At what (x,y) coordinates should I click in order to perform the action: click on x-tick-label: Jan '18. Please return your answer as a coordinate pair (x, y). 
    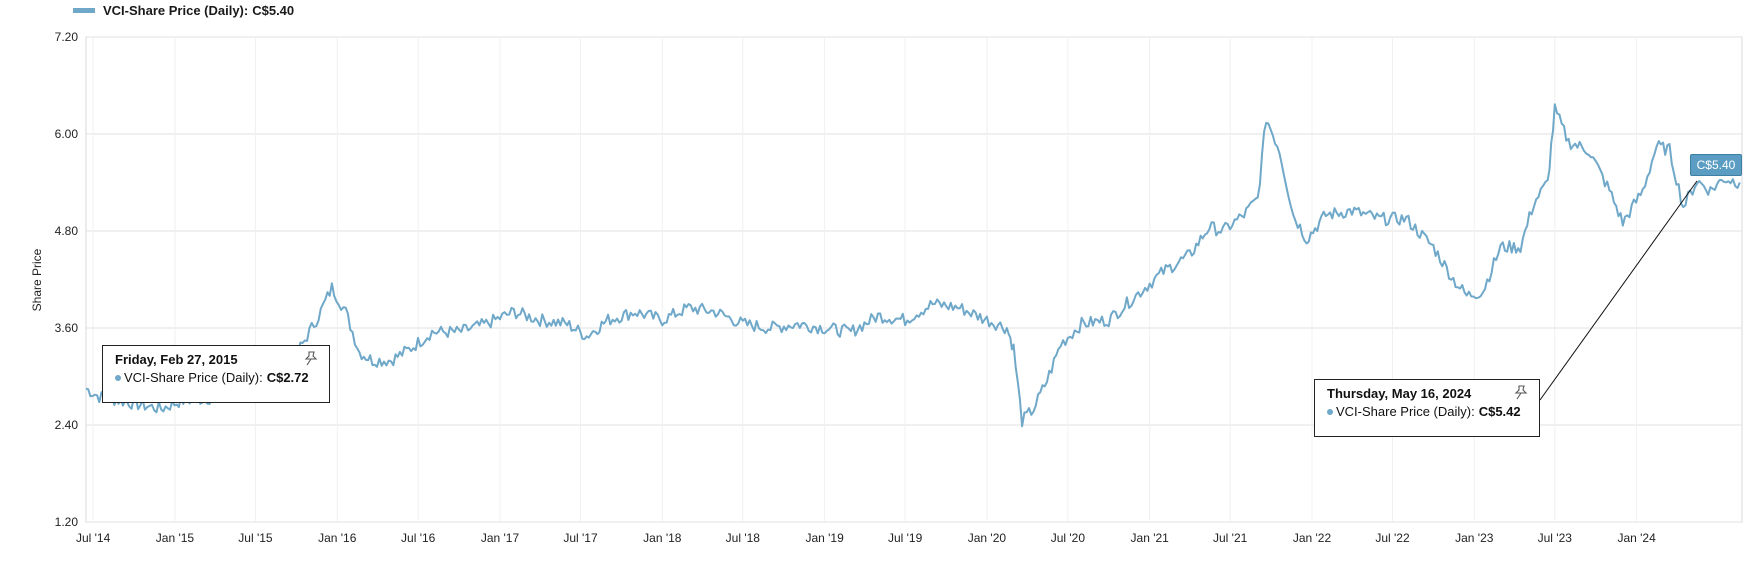
    Looking at the image, I should click on (662, 538).